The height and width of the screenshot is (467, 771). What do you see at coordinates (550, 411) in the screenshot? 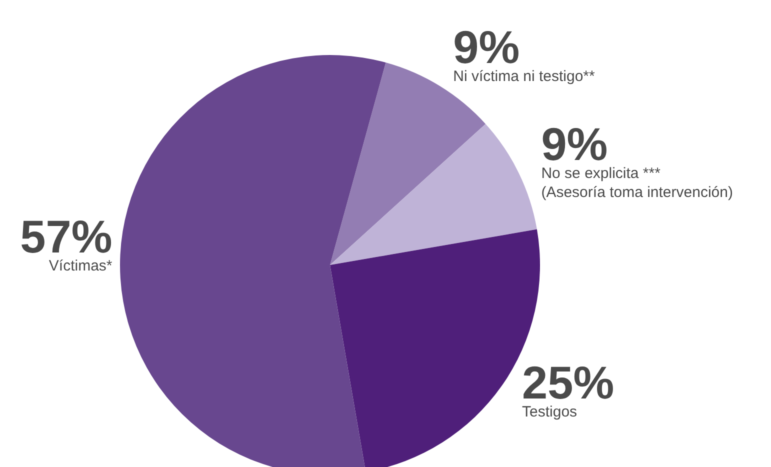
I see `slice-label: Testigos` at bounding box center [550, 411].